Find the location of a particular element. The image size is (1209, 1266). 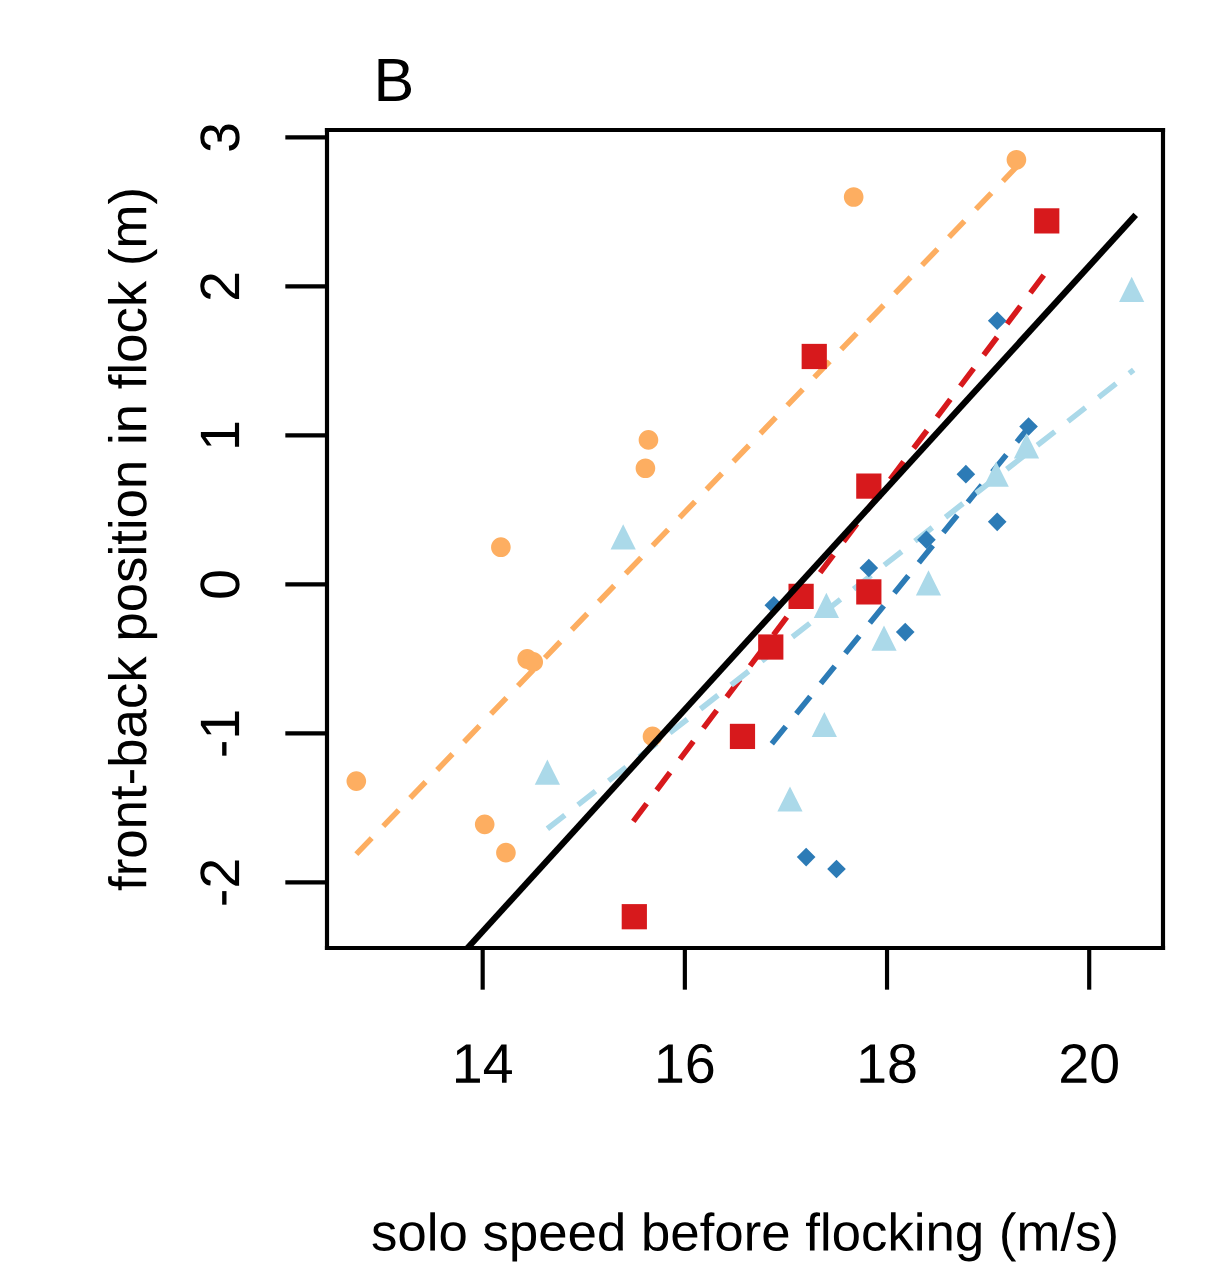

x-axis-title: solo speed before flocking (m/s) is located at coordinates (744, 1237).